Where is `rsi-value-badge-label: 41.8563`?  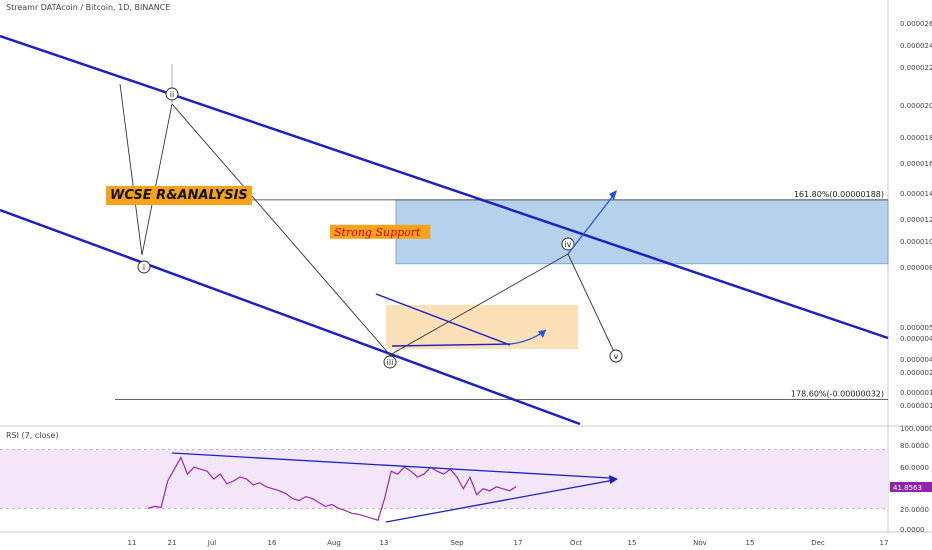
rsi-value-badge-label: 41.8563 is located at coordinates (907, 488).